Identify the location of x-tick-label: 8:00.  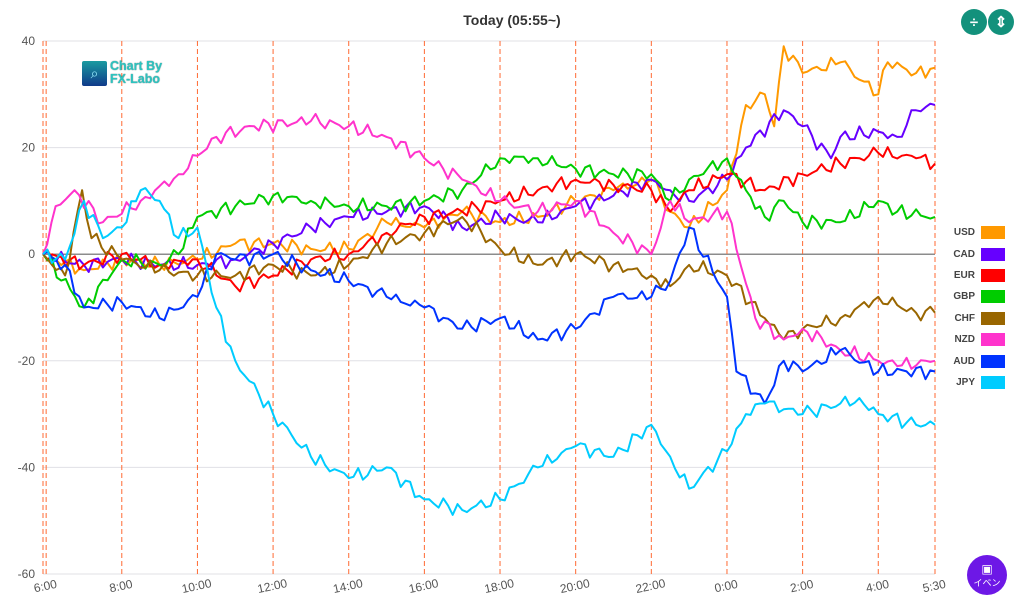
(121, 586).